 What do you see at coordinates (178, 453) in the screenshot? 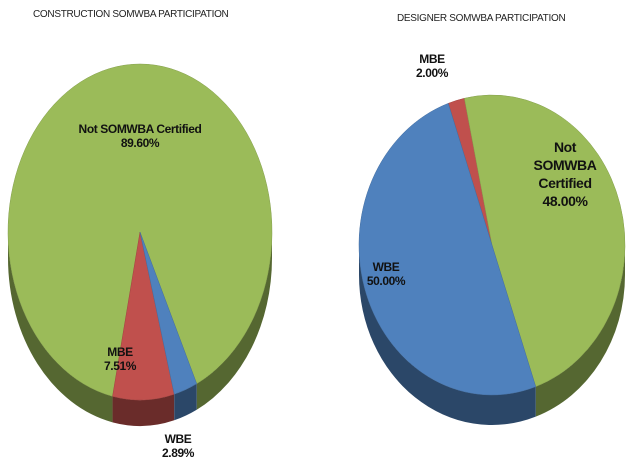
I see `value-label: 2.89%` at bounding box center [178, 453].